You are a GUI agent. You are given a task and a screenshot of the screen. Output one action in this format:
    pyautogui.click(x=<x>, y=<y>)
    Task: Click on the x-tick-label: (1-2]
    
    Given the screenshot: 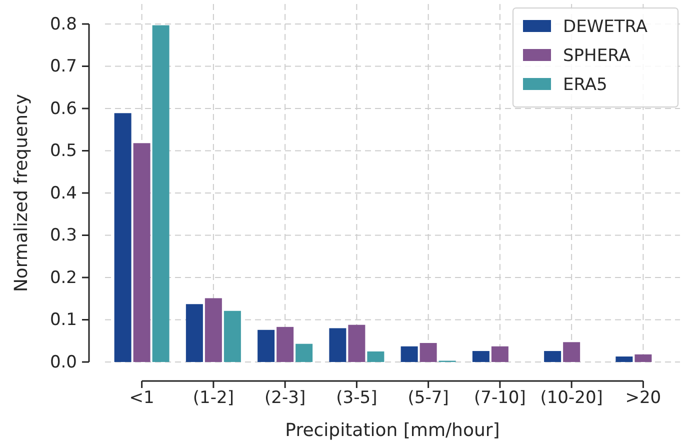 What is the action you would take?
    pyautogui.click(x=213, y=398)
    